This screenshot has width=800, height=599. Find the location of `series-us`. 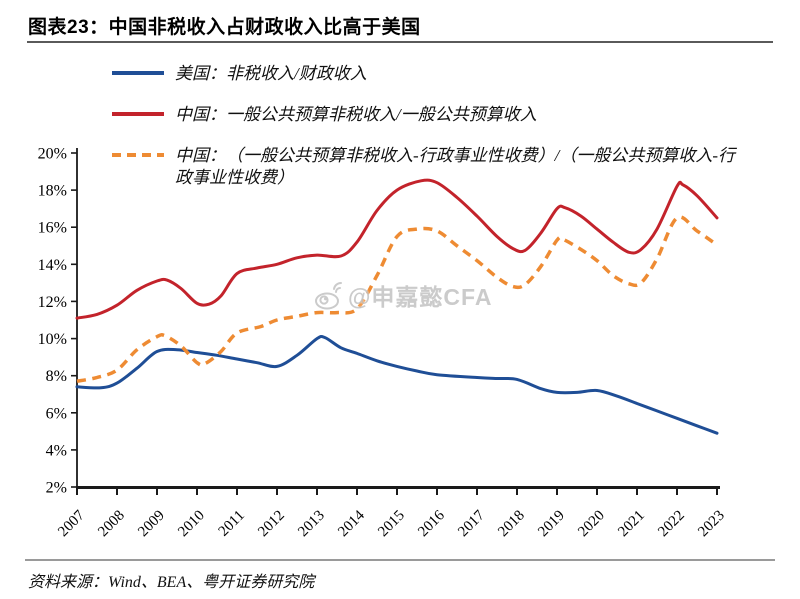

series-us is located at coordinates (397, 384).